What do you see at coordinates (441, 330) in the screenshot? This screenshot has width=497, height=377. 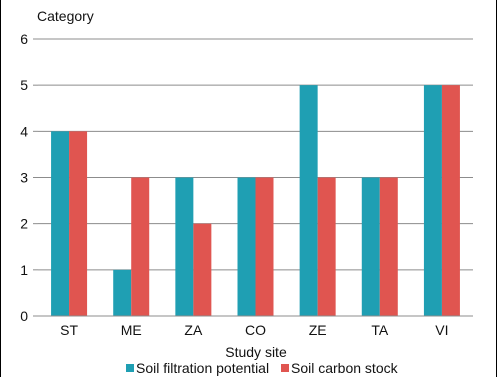 I see `x-tick-label: VI` at bounding box center [441, 330].